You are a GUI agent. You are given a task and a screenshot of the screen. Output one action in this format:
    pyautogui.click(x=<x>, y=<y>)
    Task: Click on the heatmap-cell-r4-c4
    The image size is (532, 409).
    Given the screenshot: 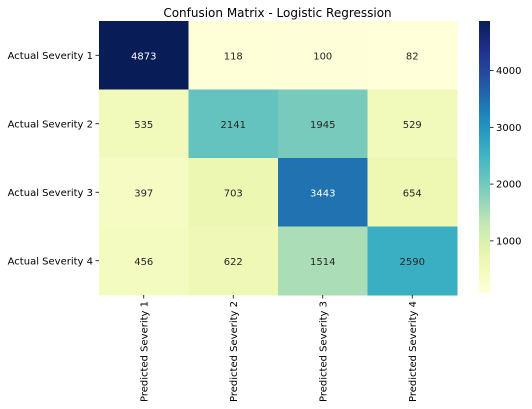 What is the action you would take?
    pyautogui.click(x=412, y=261)
    